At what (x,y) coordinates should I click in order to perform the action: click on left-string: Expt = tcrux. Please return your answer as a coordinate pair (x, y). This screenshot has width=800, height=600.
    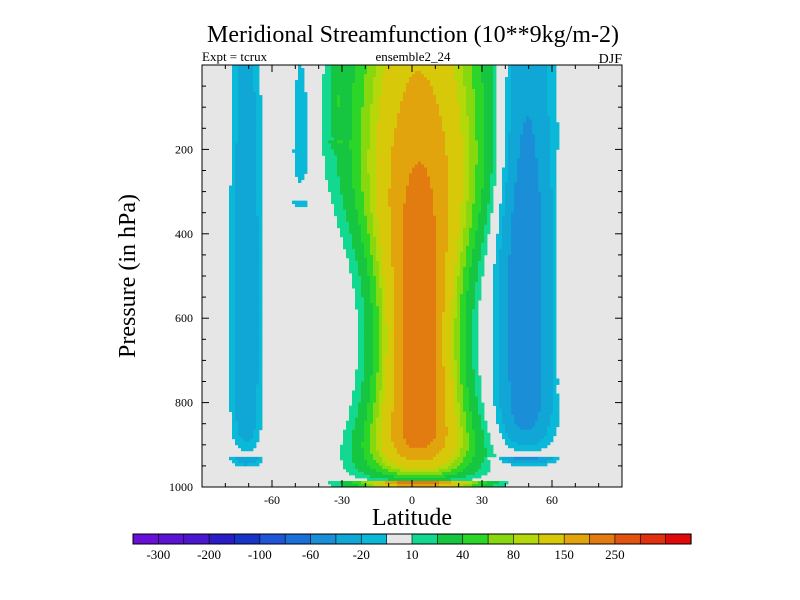
    Looking at the image, I should click on (235, 56).